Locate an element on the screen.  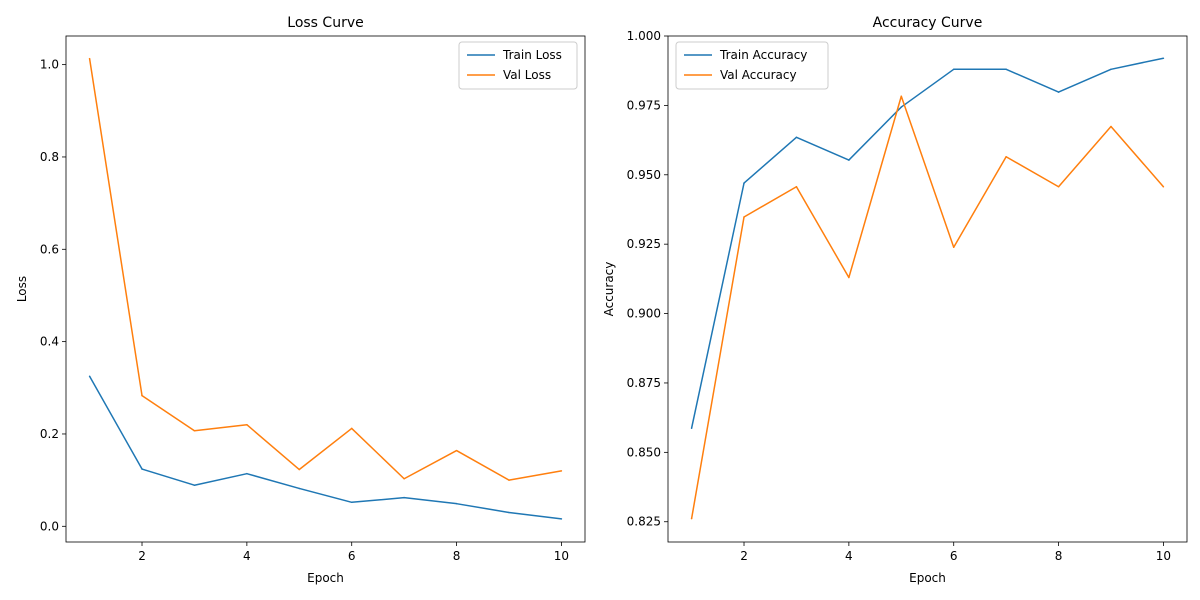
y-tick-label: 0.850 is located at coordinates (644, 452).